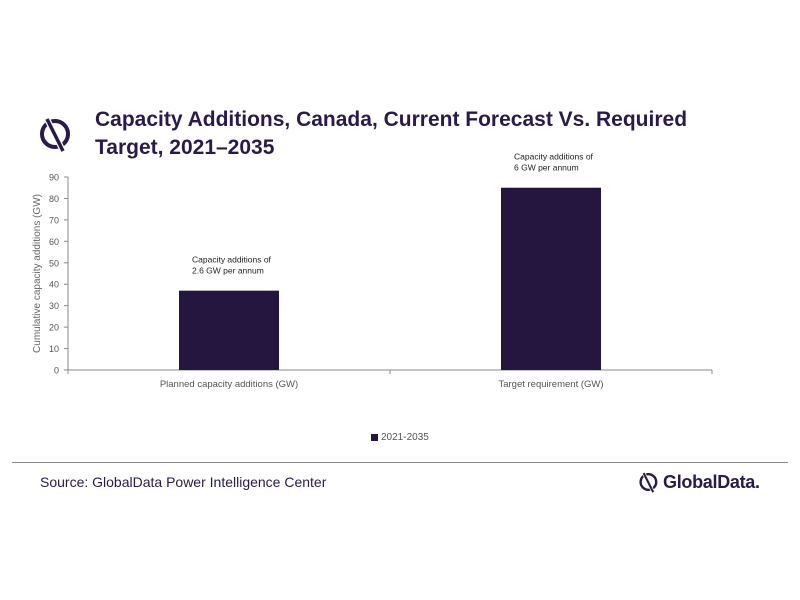 The width and height of the screenshot is (800, 600). I want to click on y-tick-label: 70, so click(54, 220).